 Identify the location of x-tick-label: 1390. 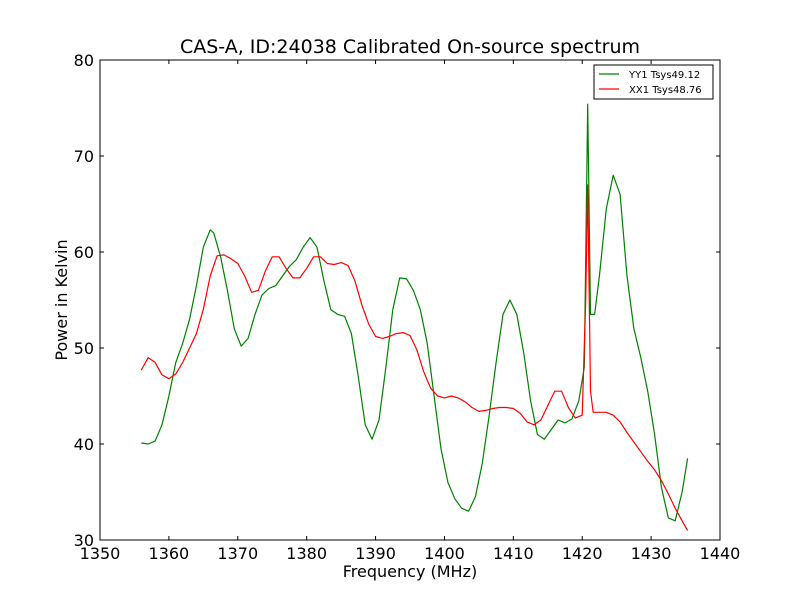
(375, 553).